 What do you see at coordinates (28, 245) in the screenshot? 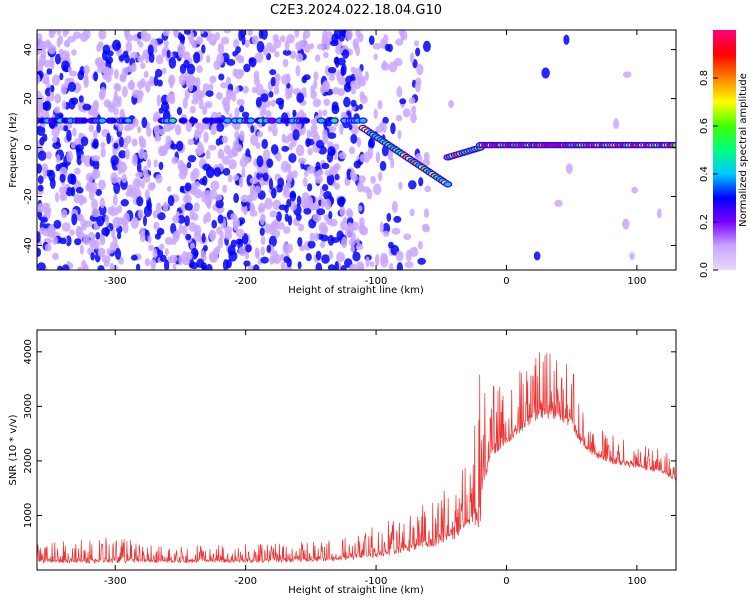
I see `y-tick-label: -40` at bounding box center [28, 245].